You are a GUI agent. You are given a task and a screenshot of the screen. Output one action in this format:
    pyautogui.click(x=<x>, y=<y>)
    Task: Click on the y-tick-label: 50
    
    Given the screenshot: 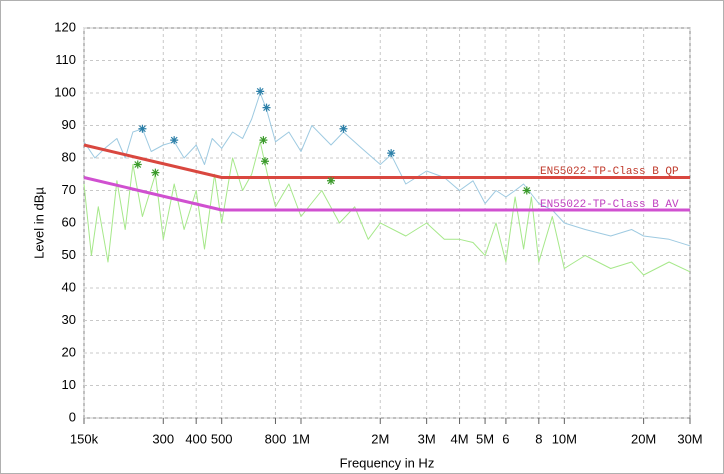 What is the action you would take?
    pyautogui.click(x=69, y=254)
    